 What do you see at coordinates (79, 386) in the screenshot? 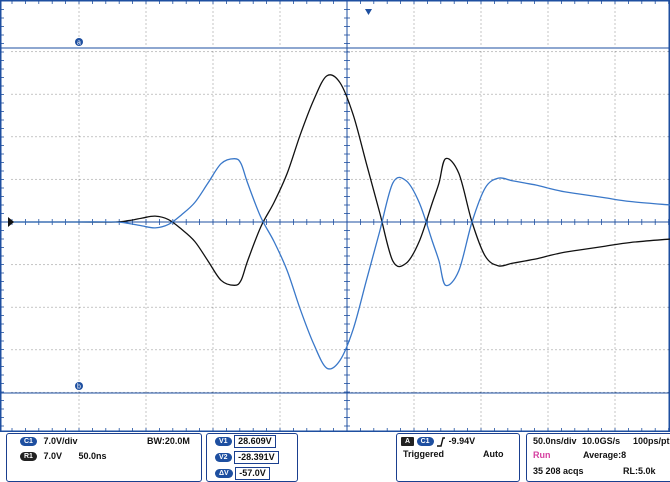
I see `cursor-b-marker` at bounding box center [79, 386].